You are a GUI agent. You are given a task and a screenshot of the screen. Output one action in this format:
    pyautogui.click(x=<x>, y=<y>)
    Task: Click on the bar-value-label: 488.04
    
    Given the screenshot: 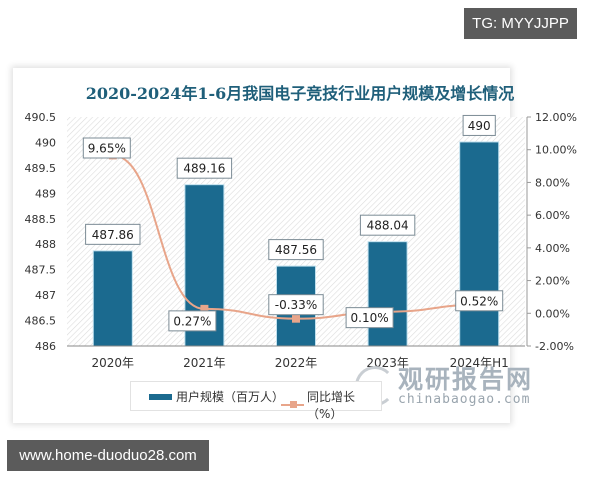 What is the action you would take?
    pyautogui.click(x=387, y=225)
    